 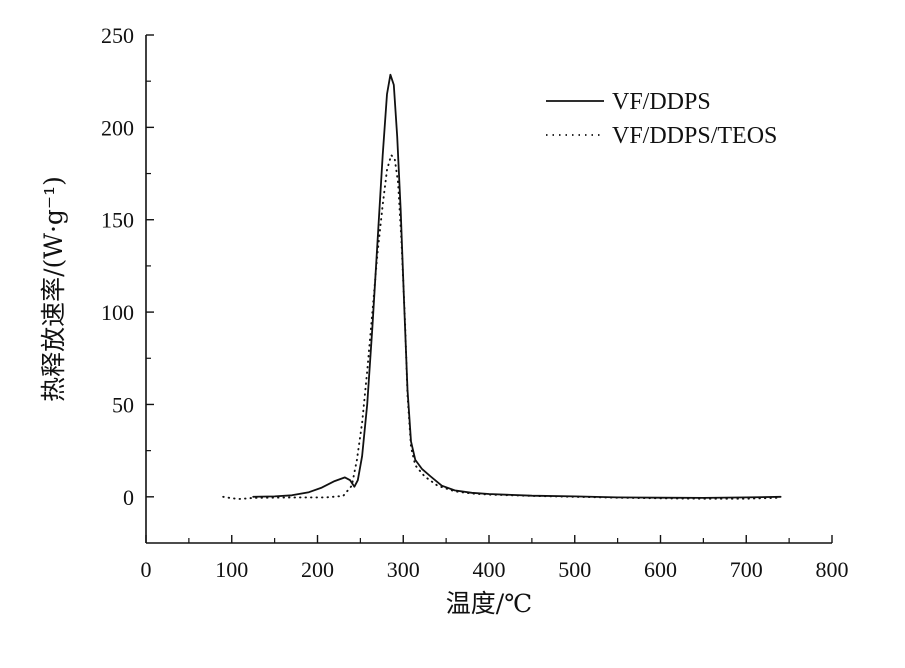 I want to click on legend: VF/DDPS VF/DDPS/TEOS, so click(x=661, y=119).